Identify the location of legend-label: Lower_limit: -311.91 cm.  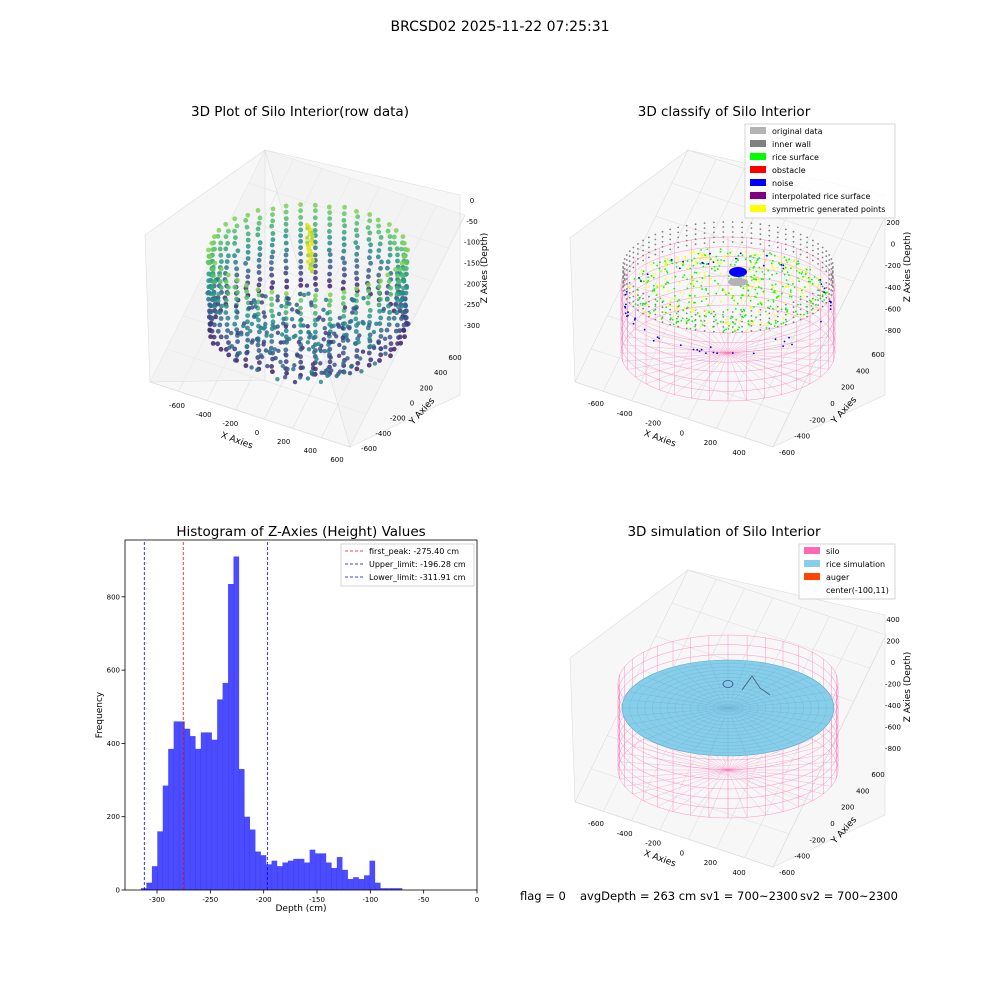
(417, 577).